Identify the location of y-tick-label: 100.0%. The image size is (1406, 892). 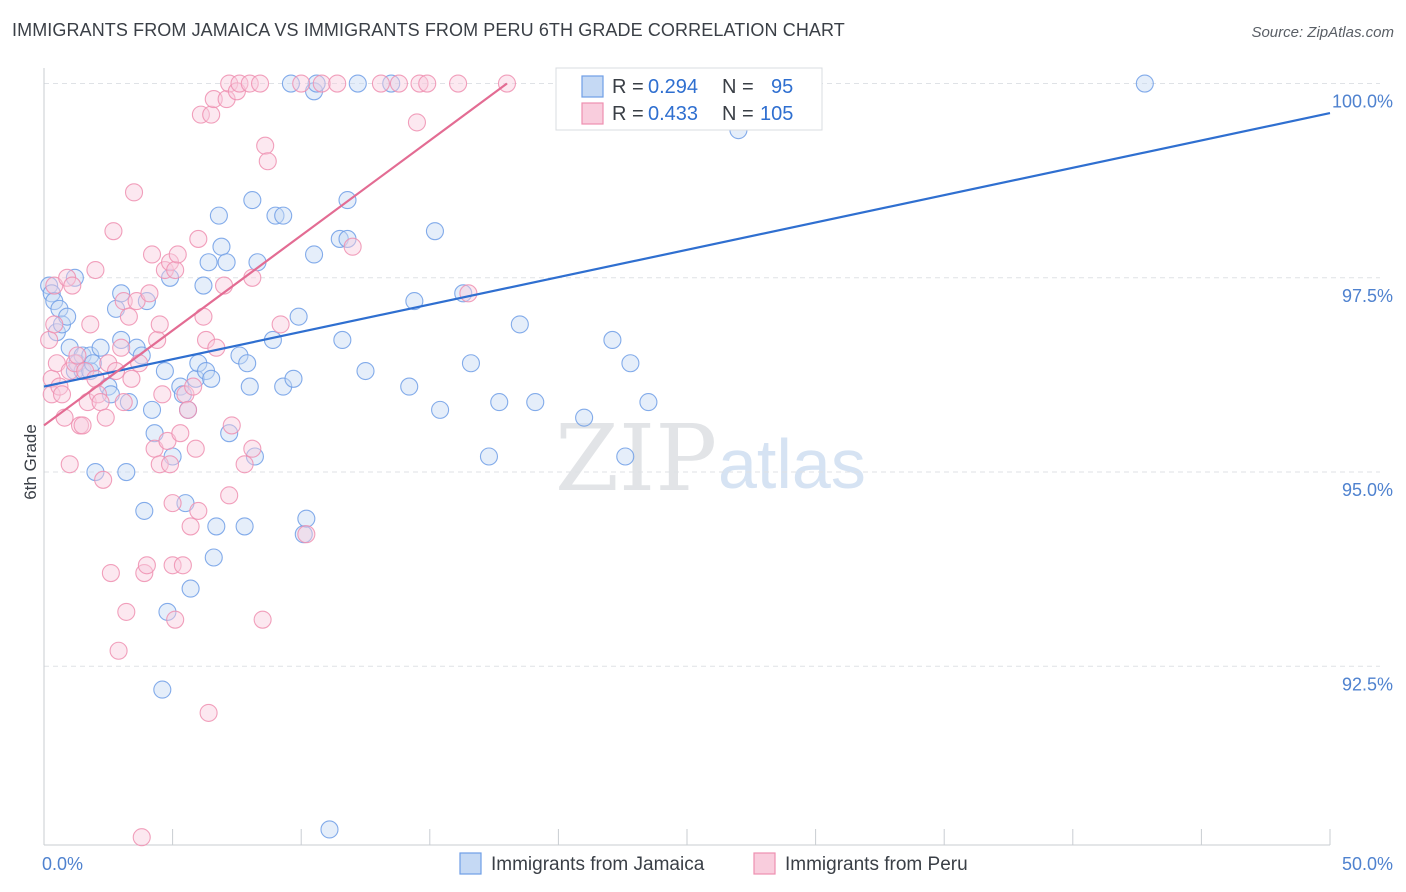
(1362, 102).